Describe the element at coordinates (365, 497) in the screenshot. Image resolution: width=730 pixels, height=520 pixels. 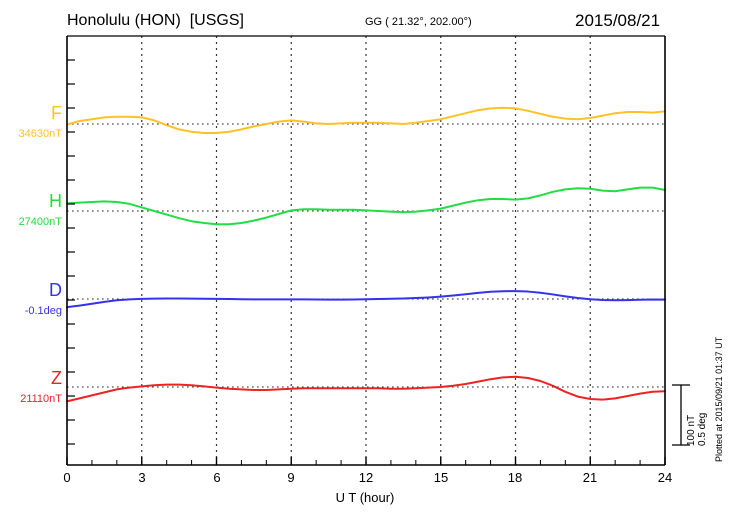
I see `x-axis-title: U T (hour)` at that location.